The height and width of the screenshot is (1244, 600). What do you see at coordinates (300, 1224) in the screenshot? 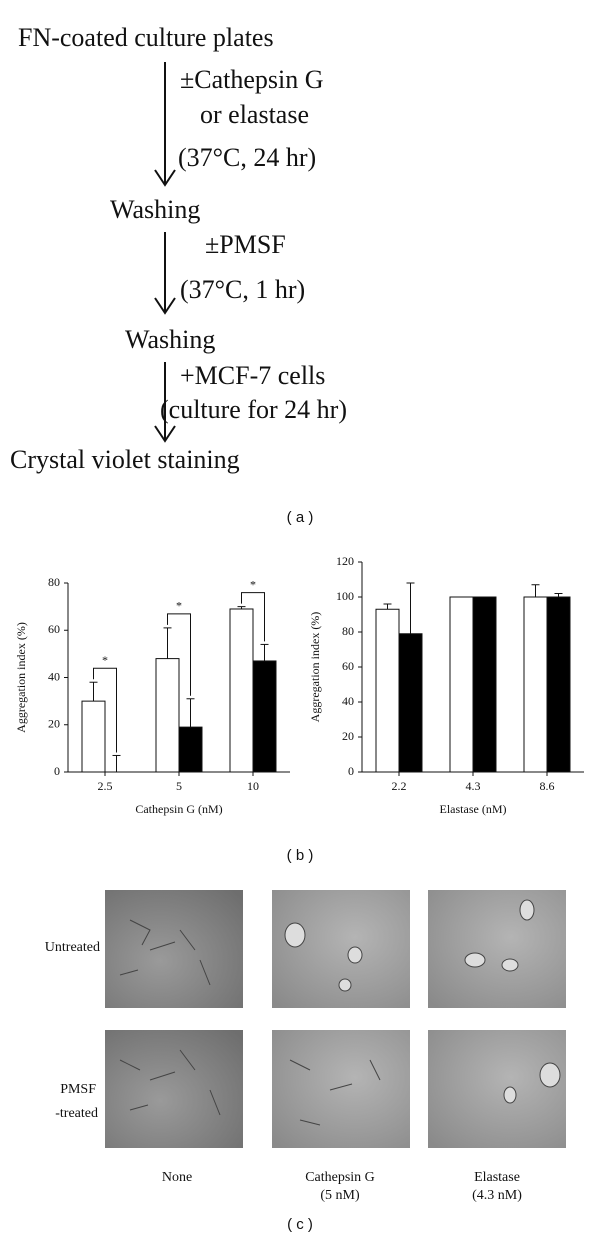
I see `panel-label: ( c )` at bounding box center [300, 1224].